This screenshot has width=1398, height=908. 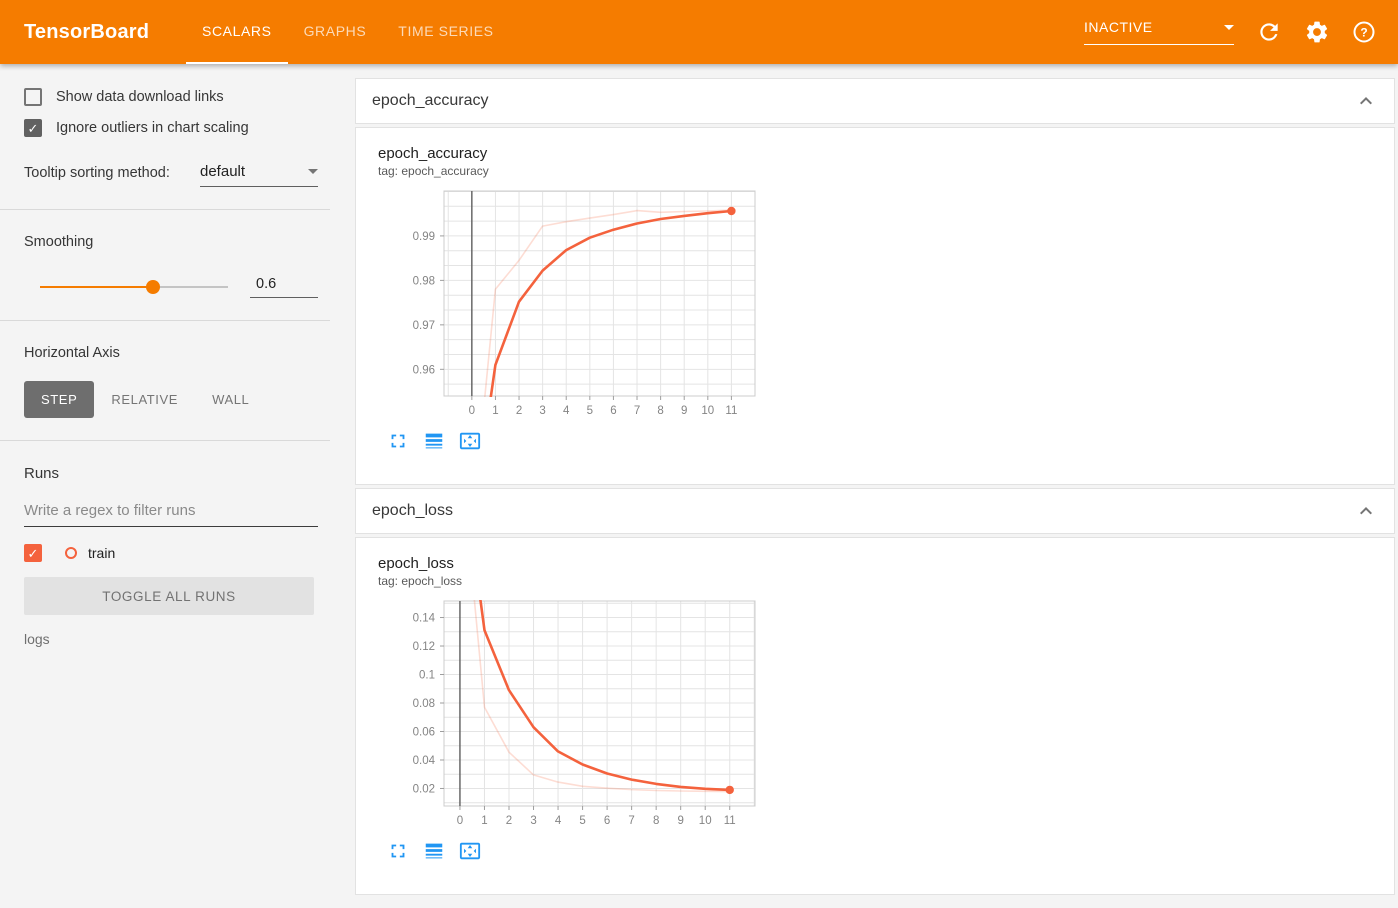 I want to click on horizontal-axis-section: Horizontal Axis STEP RELATIVE WALL, so click(x=165, y=381).